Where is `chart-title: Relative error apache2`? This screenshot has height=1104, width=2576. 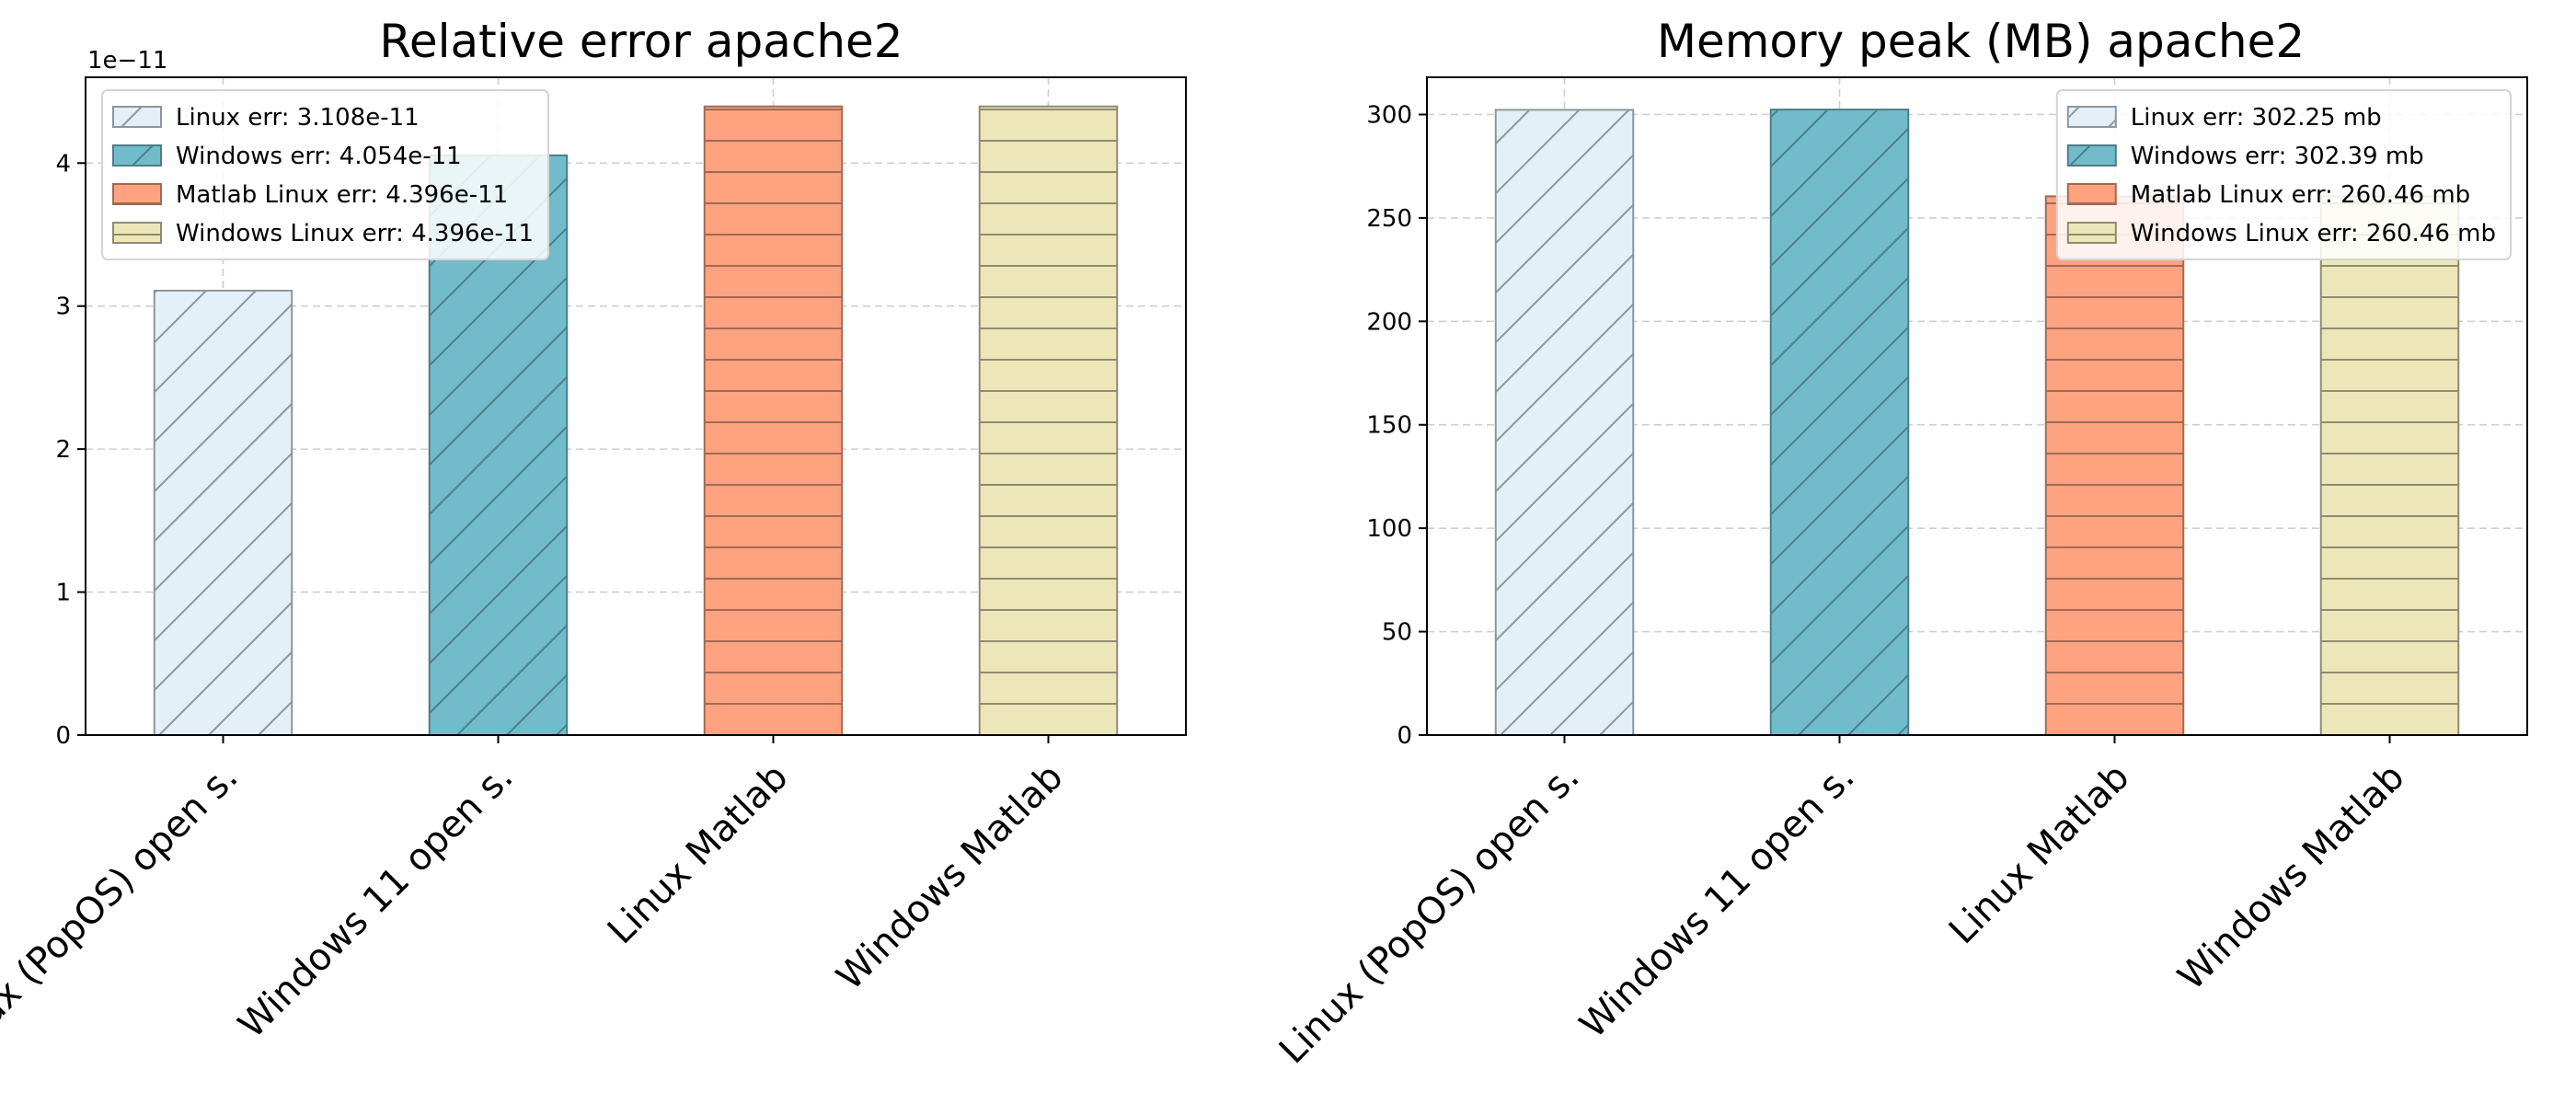
chart-title: Relative error apache2 is located at coordinates (641, 41).